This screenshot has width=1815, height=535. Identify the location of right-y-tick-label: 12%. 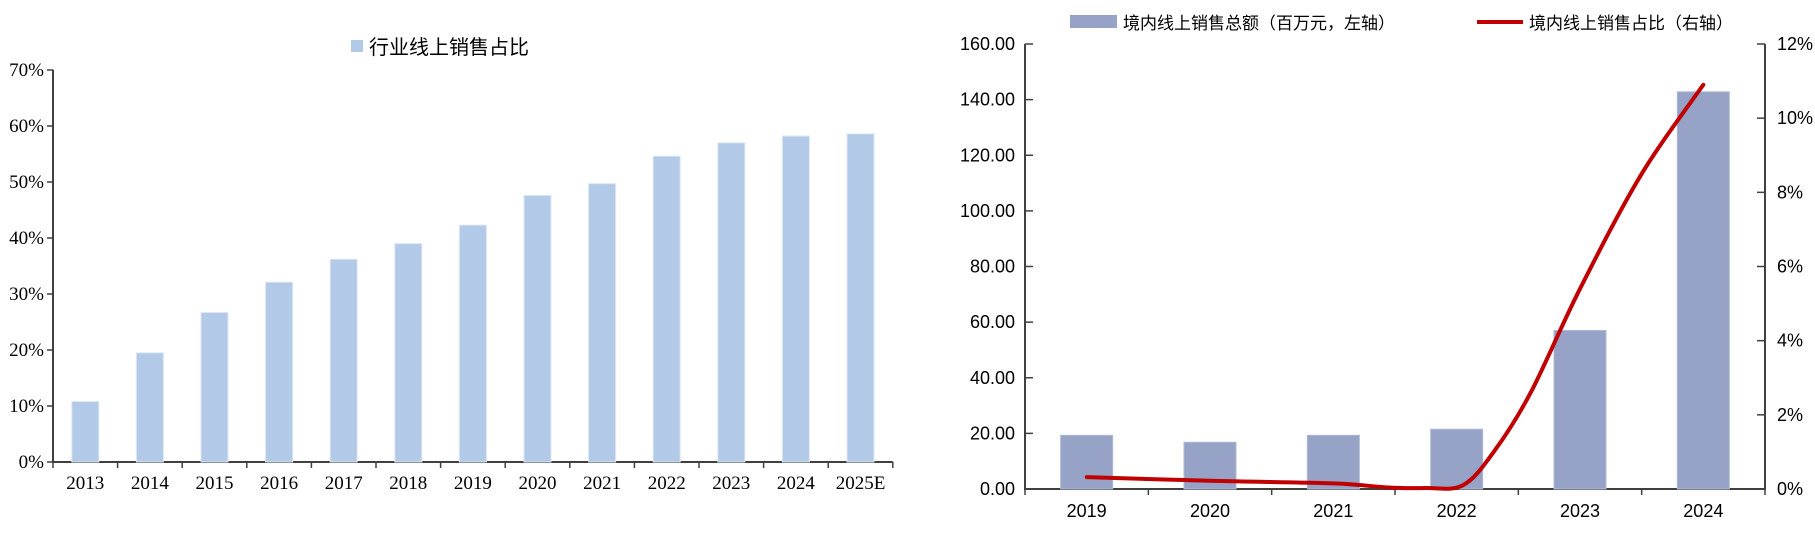
(1795, 44).